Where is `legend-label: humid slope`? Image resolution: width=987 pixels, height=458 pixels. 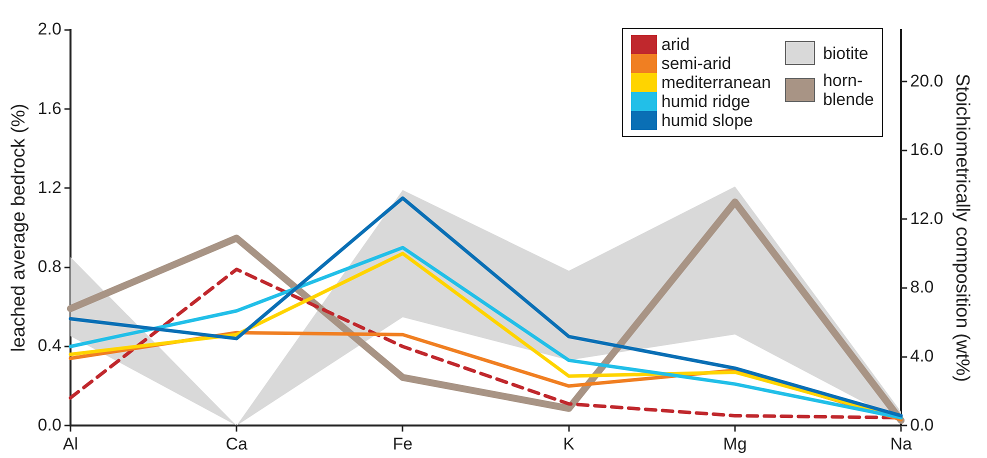 legend-label: humid slope is located at coordinates (707, 120).